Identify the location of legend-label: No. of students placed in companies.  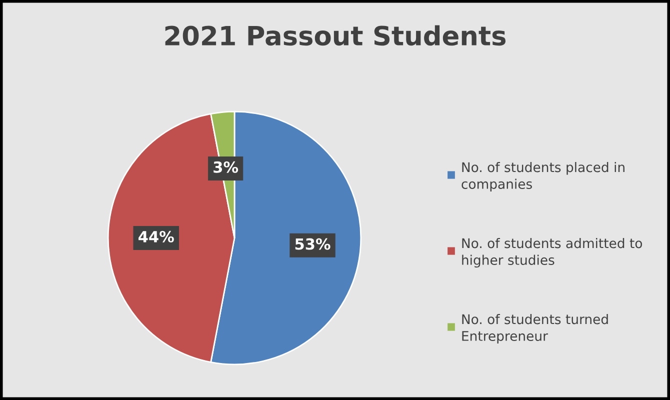
(543, 177).